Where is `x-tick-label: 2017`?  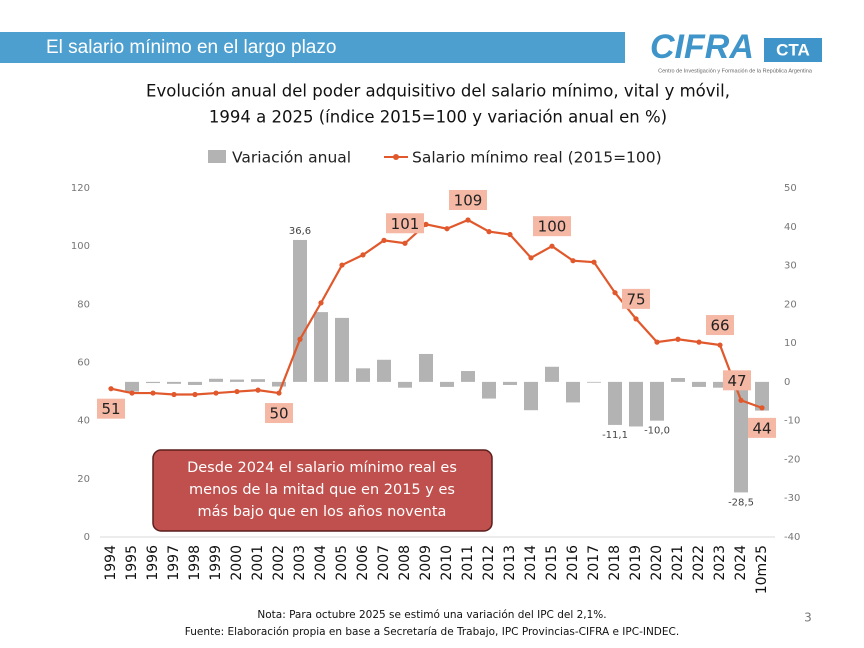 x-tick-label: 2017 is located at coordinates (594, 563).